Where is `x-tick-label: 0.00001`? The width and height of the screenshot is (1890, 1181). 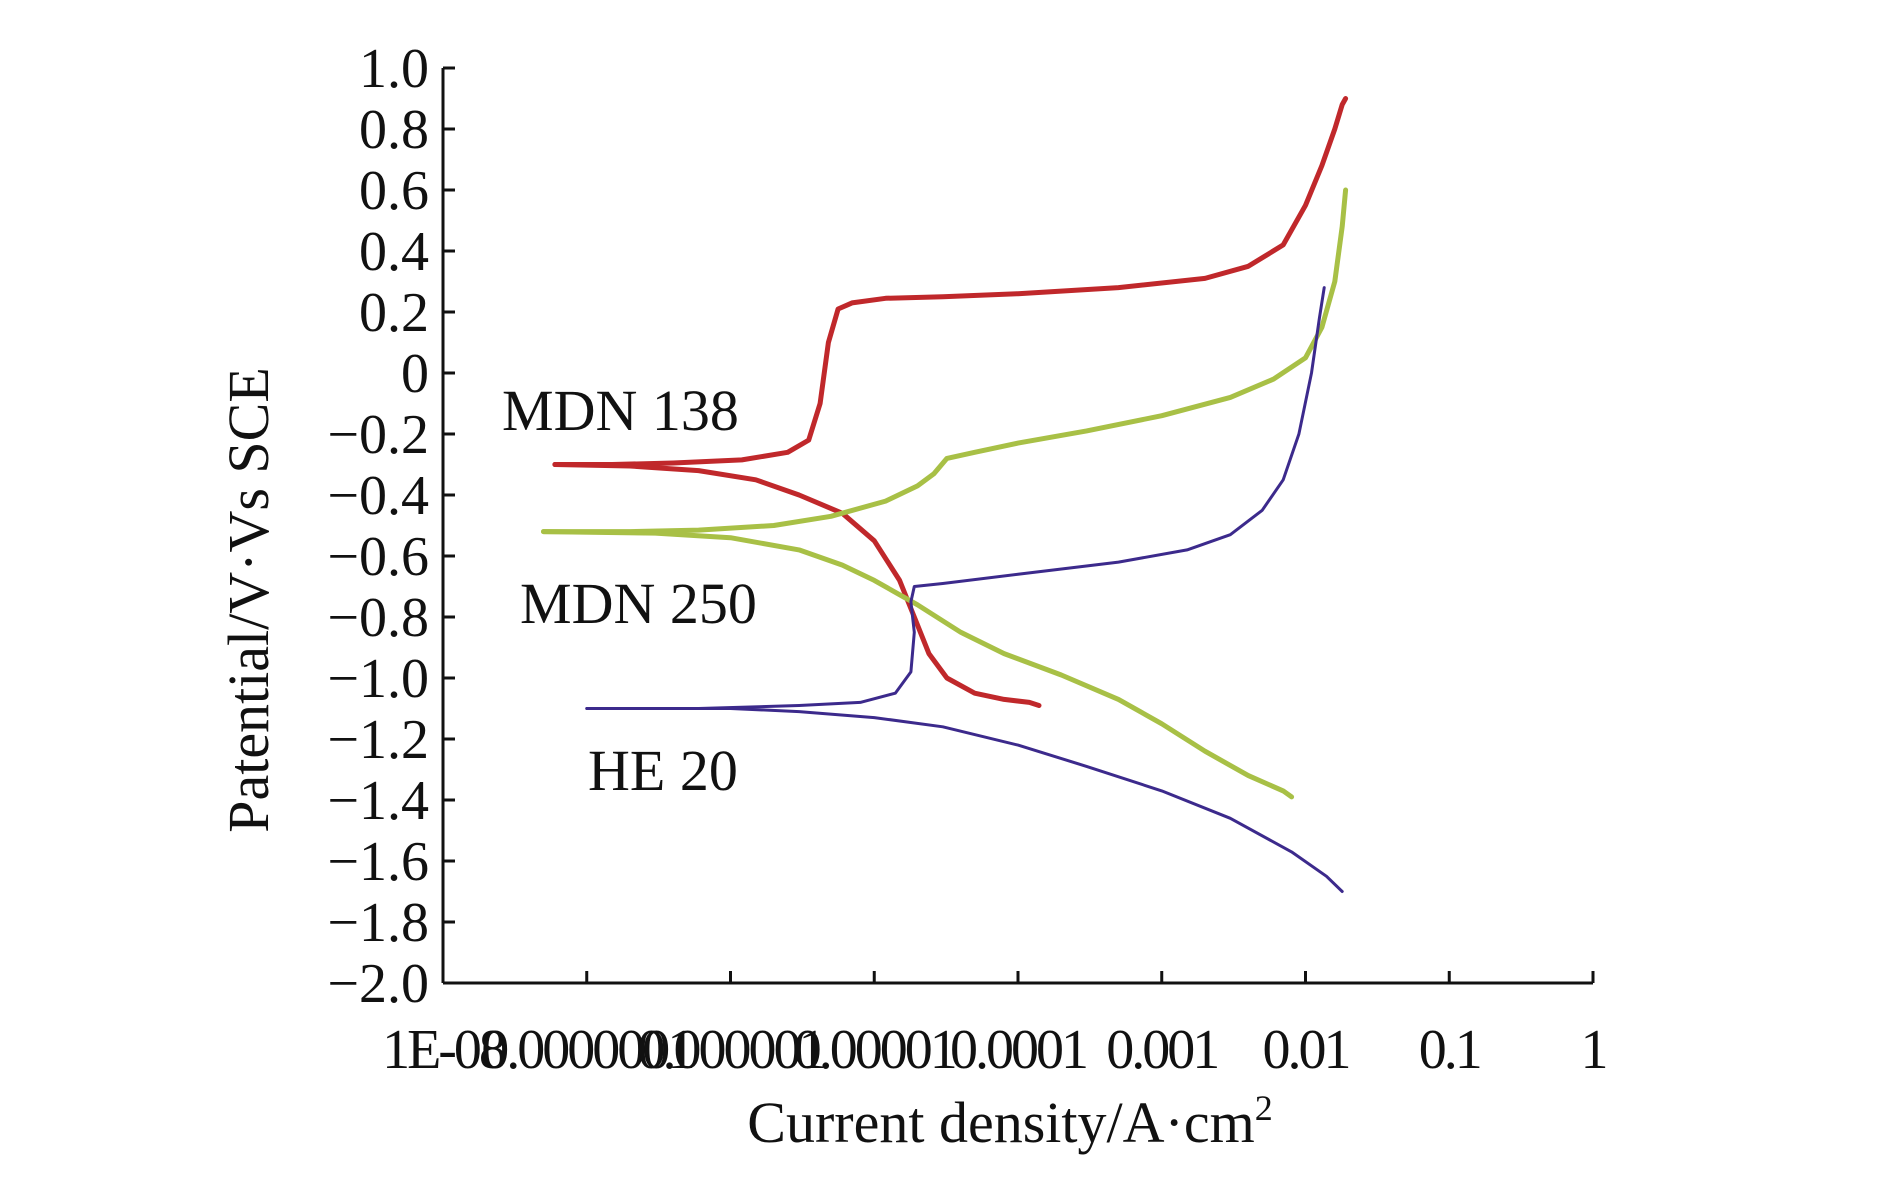
x-tick-label: 0.00001 is located at coordinates (874, 1050).